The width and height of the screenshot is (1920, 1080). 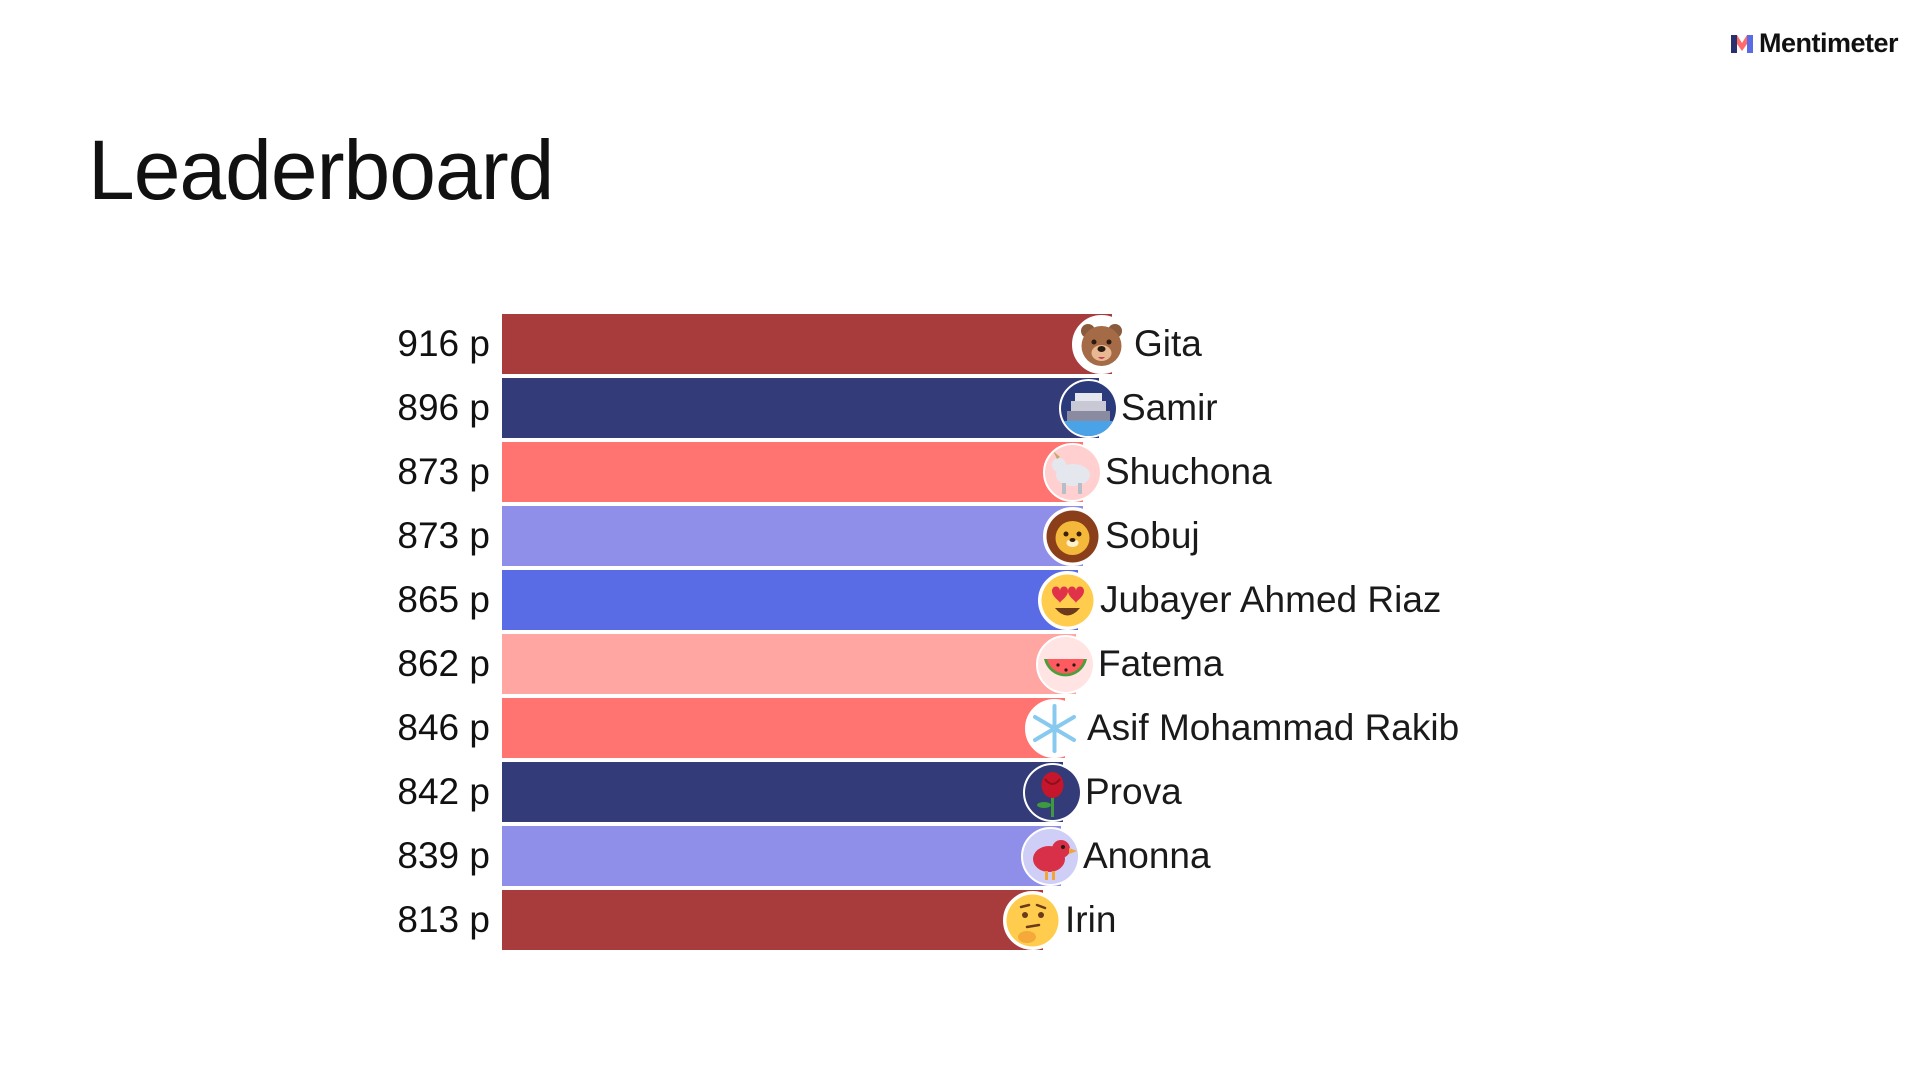 What do you see at coordinates (1054, 728) in the screenshot?
I see `snowflake-icon` at bounding box center [1054, 728].